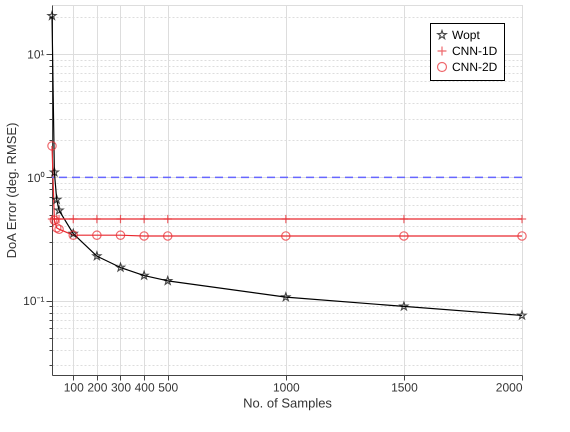 The width and height of the screenshot is (570, 432). Describe the element at coordinates (34, 301) in the screenshot. I see `y-tick-label: 10⁻¹` at that location.